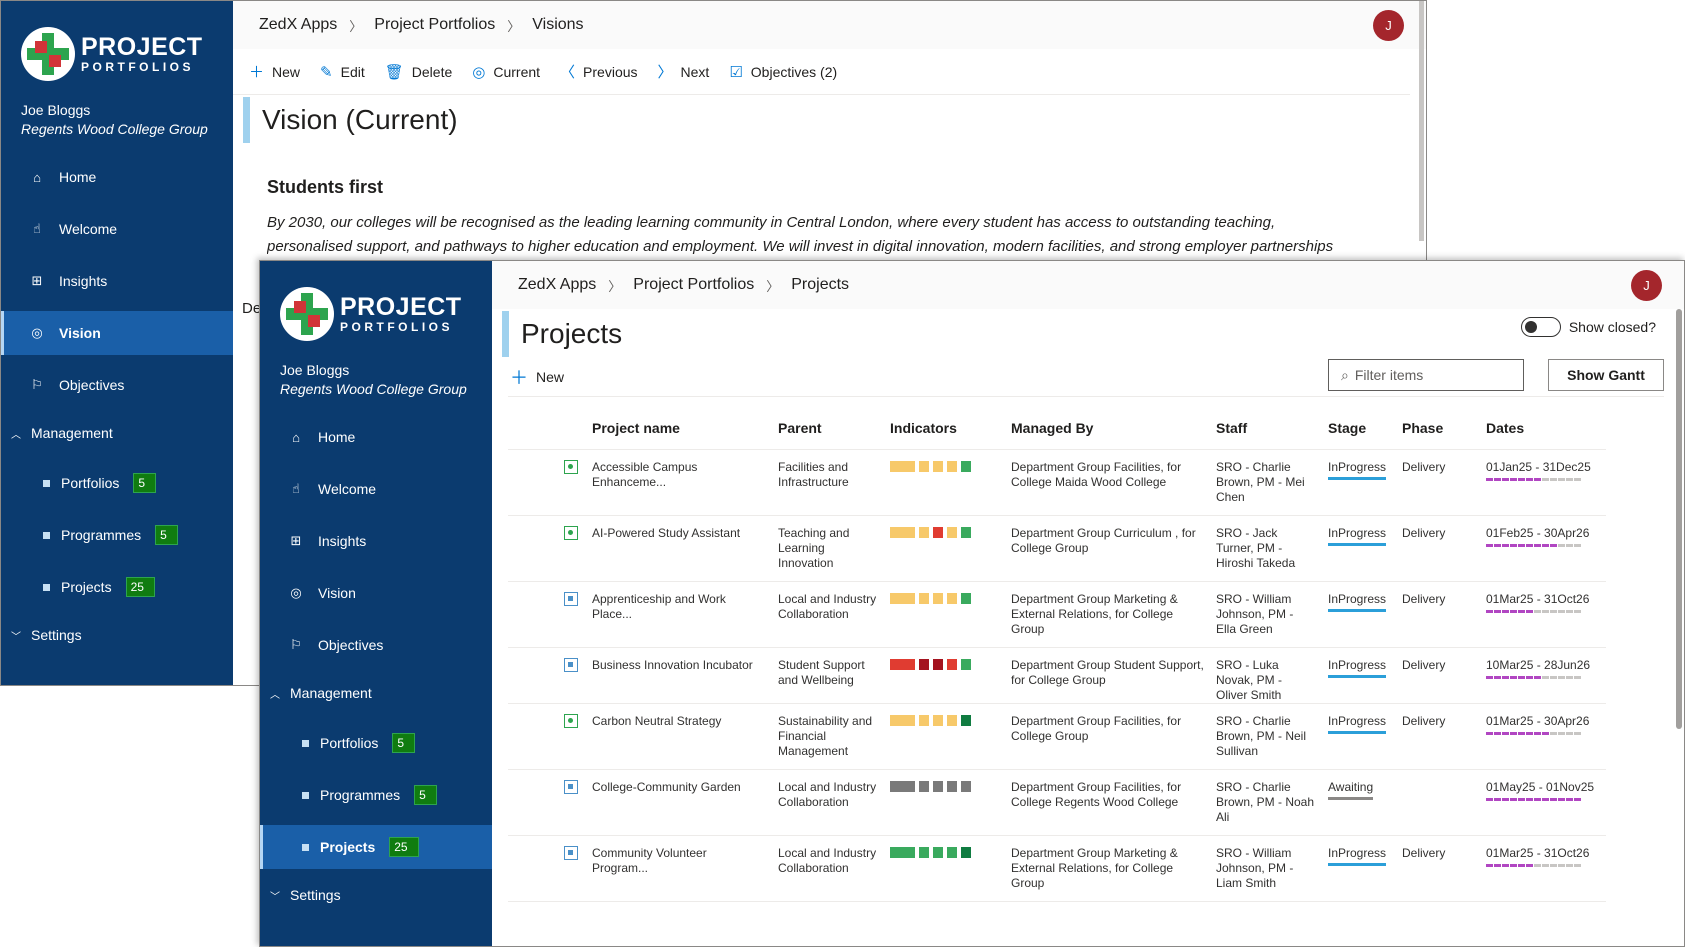  What do you see at coordinates (783, 72) in the screenshot?
I see `objectives-button: ☑ Objectives (2)` at bounding box center [783, 72].